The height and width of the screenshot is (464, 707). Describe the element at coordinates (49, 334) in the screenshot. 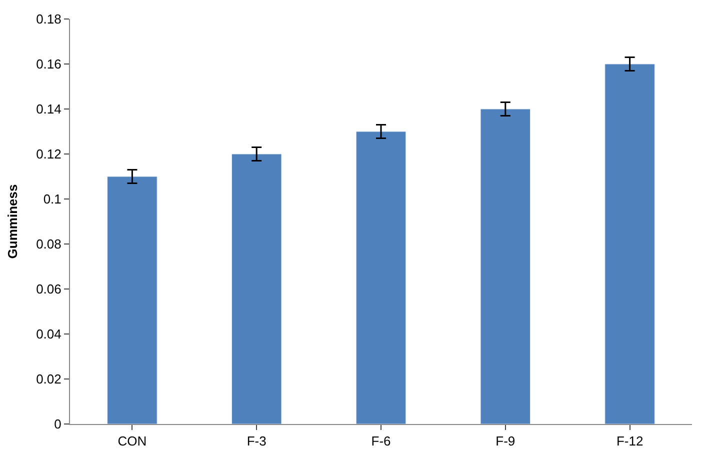

I see `y-tick-label: 0.04` at that location.